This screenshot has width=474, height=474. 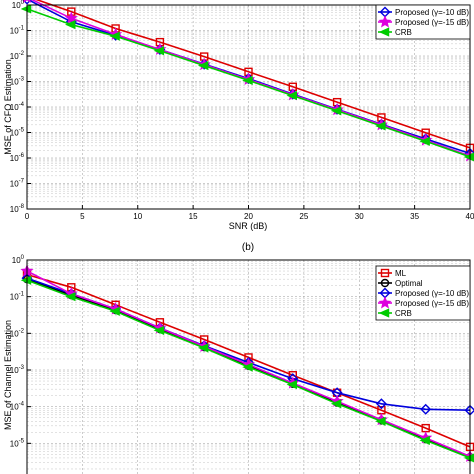 What do you see at coordinates (17, 209) in the screenshot?
I see `y-tick-label: 10⁻⁸` at bounding box center [17, 209].